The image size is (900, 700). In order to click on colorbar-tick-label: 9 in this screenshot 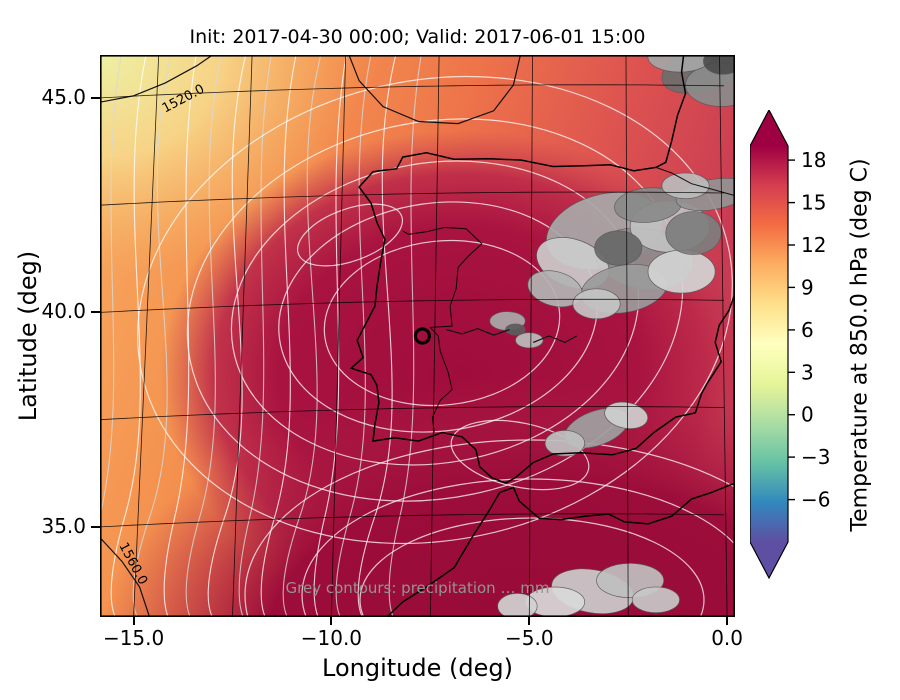, I will do `click(807, 287)`.